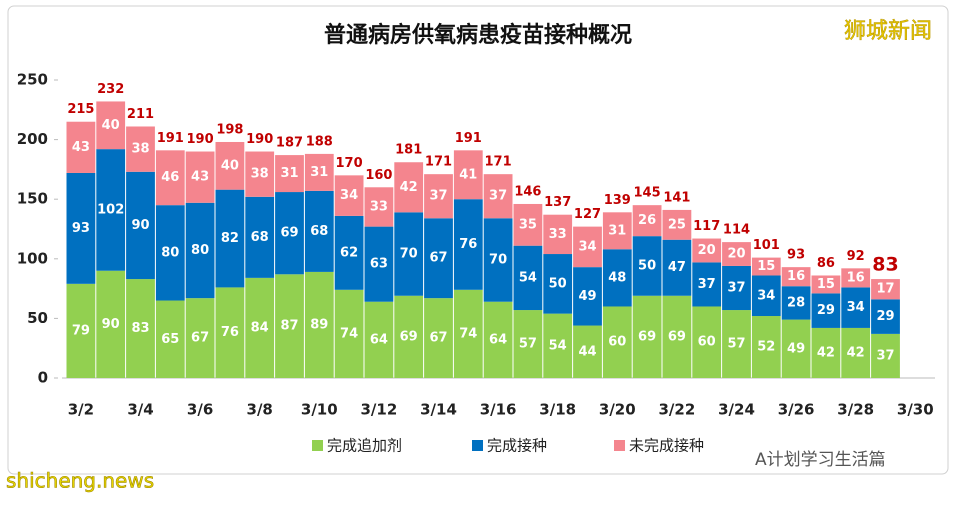 This screenshot has height=506, width=956. I want to click on data-label: 16, so click(796, 276).